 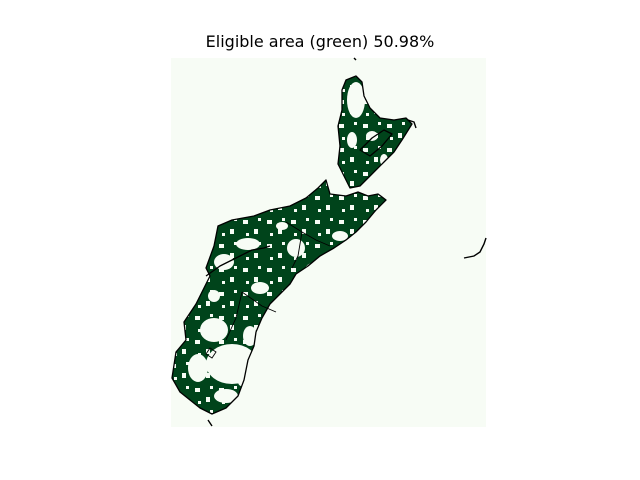 I want to click on figure-title: Eligible area (green) 50.98%, so click(x=320, y=41).